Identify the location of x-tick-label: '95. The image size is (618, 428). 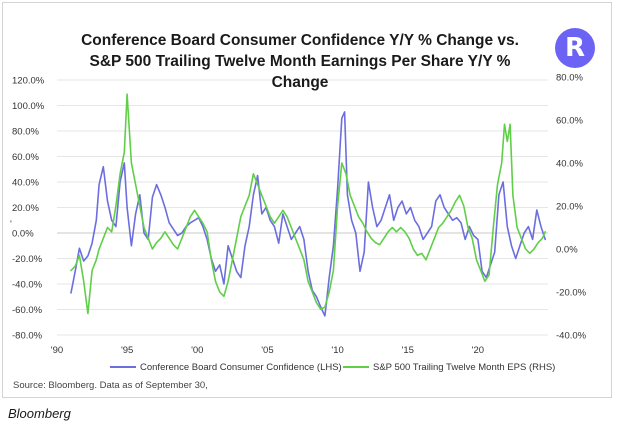
(127, 350).